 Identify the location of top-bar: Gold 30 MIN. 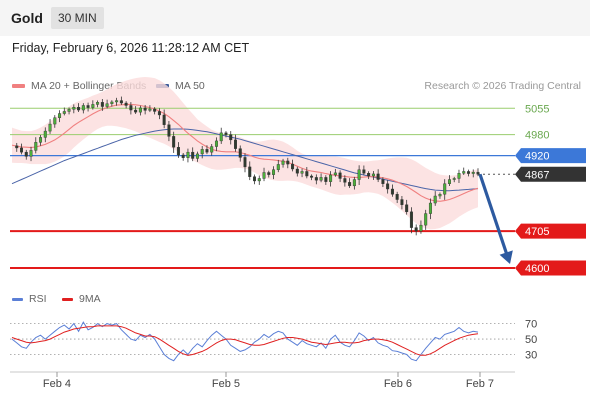
(295, 18).